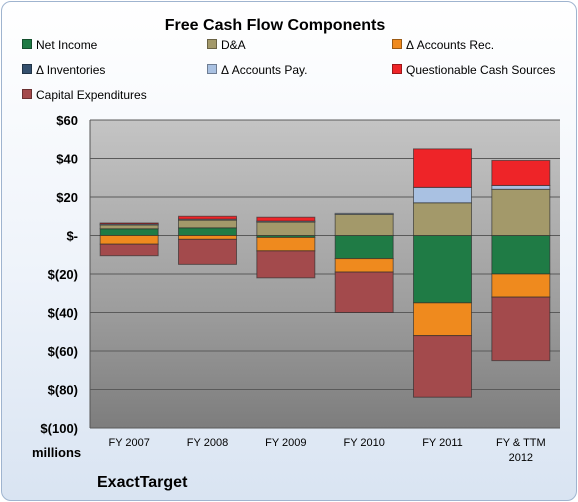 Image resolution: width=578 pixels, height=502 pixels. I want to click on x-tick-label: FY & TTM, so click(521, 443).